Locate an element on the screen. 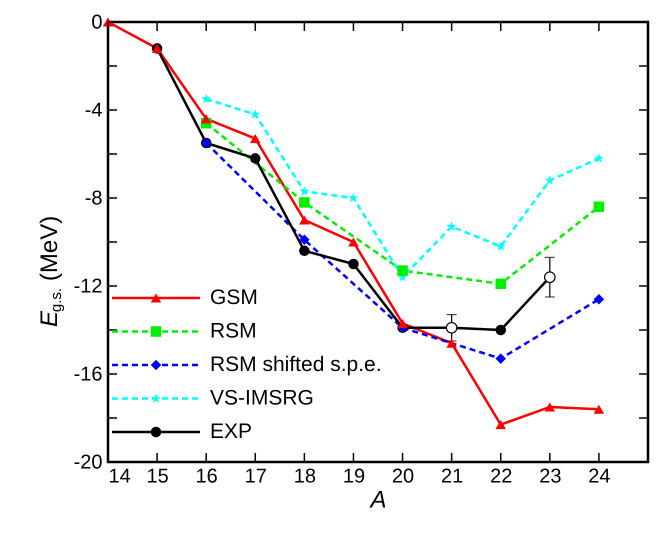 The width and height of the screenshot is (660, 540). x-tick-label: 21 is located at coordinates (452, 477).